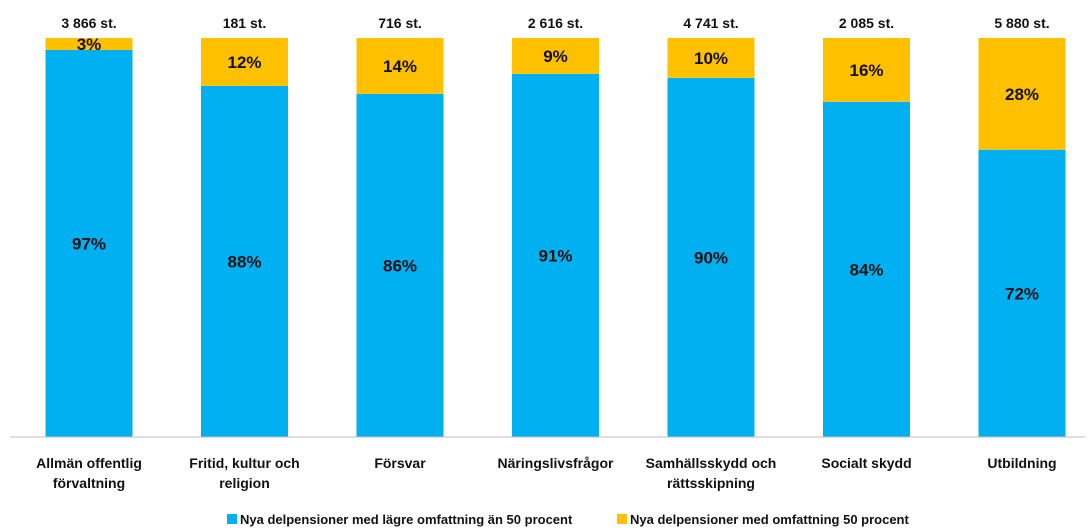 The image size is (1091, 531). I want to click on total-label: 4 741 st., so click(710, 23).